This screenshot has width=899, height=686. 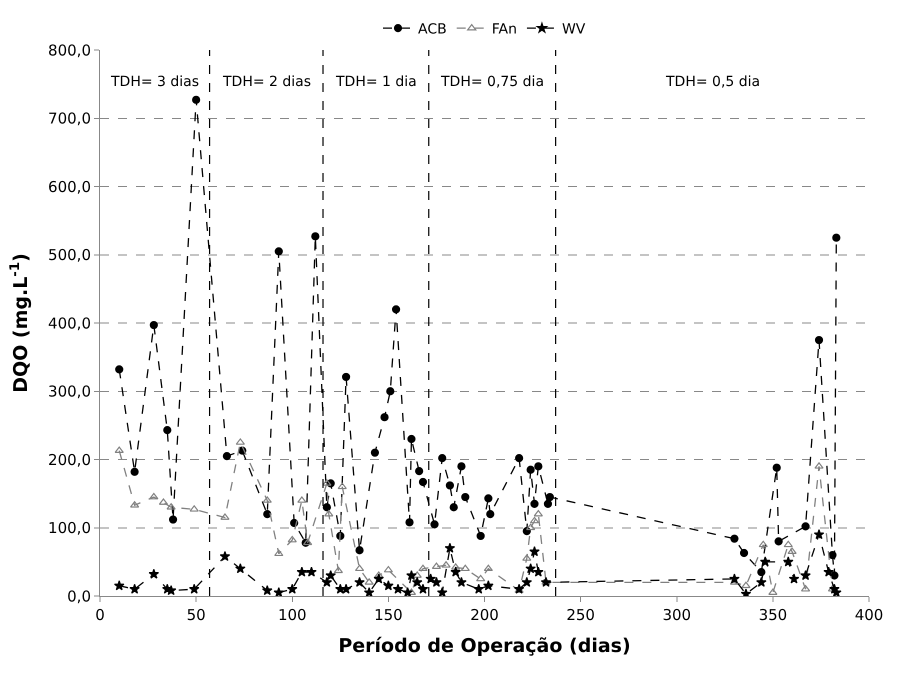 I want to click on x-tick-label: 400, so click(x=869, y=615).